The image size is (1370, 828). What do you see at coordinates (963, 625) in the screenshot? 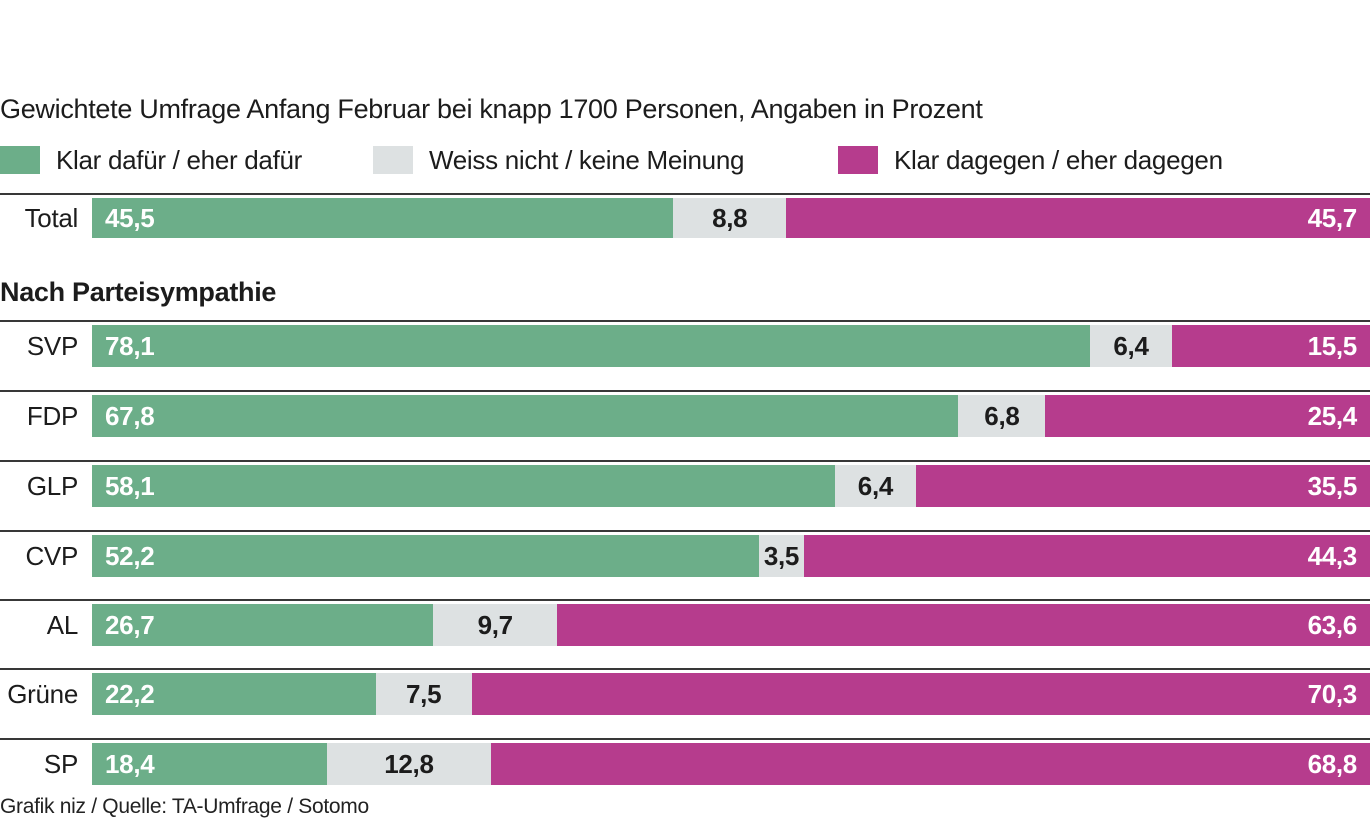
I see `segment-dagegen: 63,6` at bounding box center [963, 625].